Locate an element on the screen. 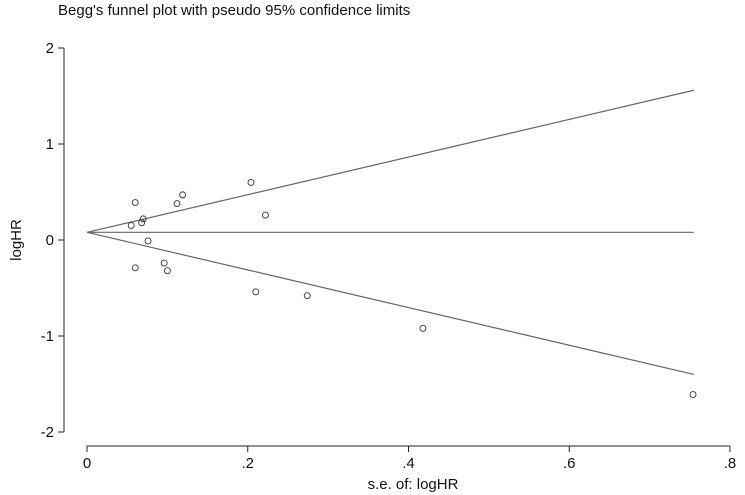 Image resolution: width=745 pixels, height=495 pixels. x-tick-label: .6 is located at coordinates (569, 463).